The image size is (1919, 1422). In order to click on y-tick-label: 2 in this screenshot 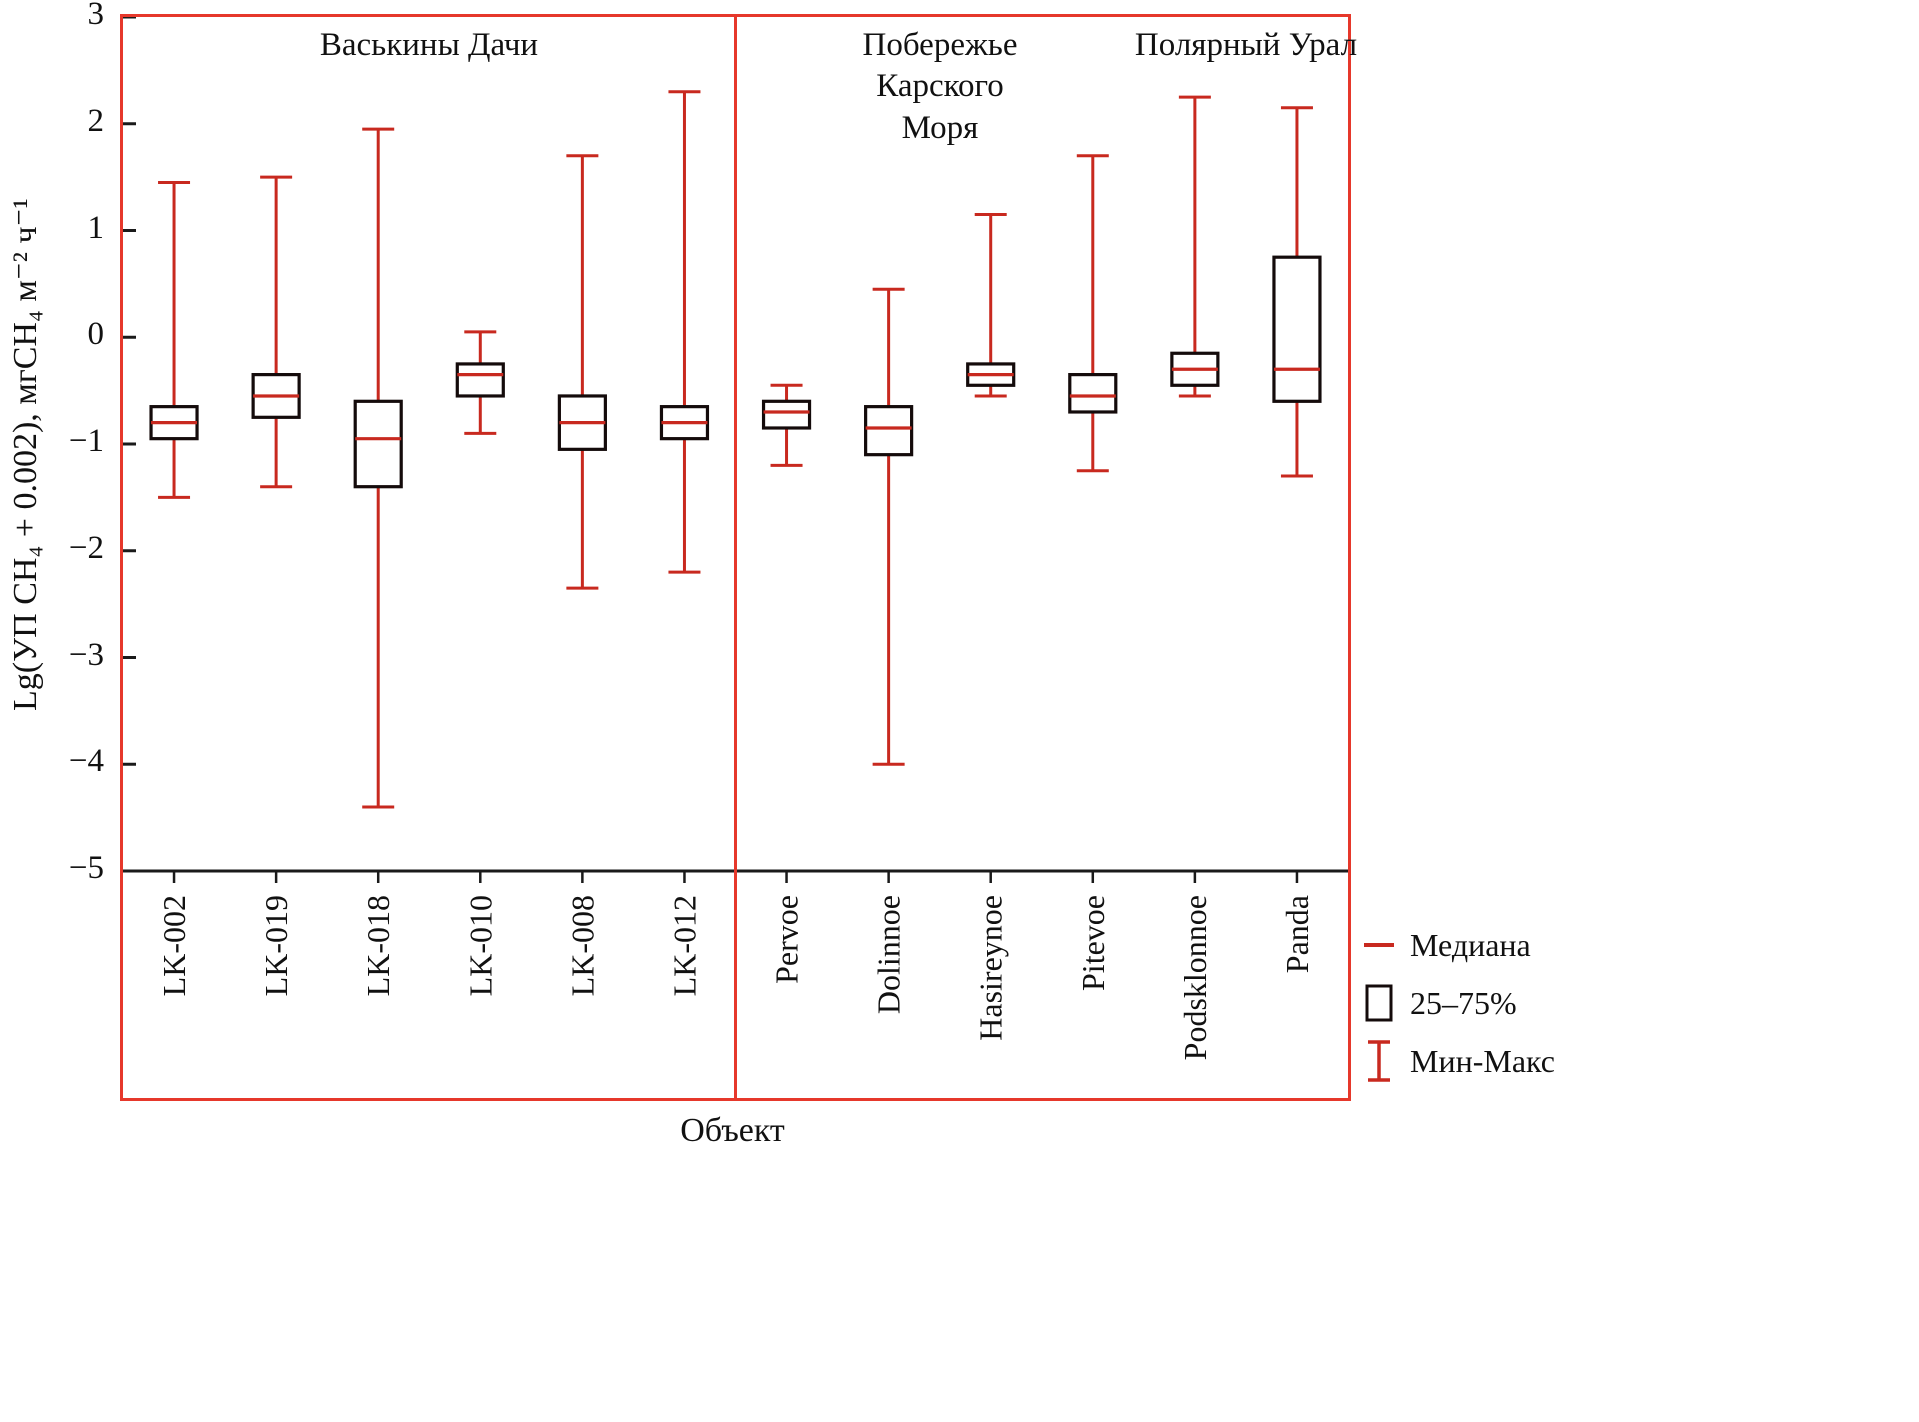, I will do `click(96, 120)`.